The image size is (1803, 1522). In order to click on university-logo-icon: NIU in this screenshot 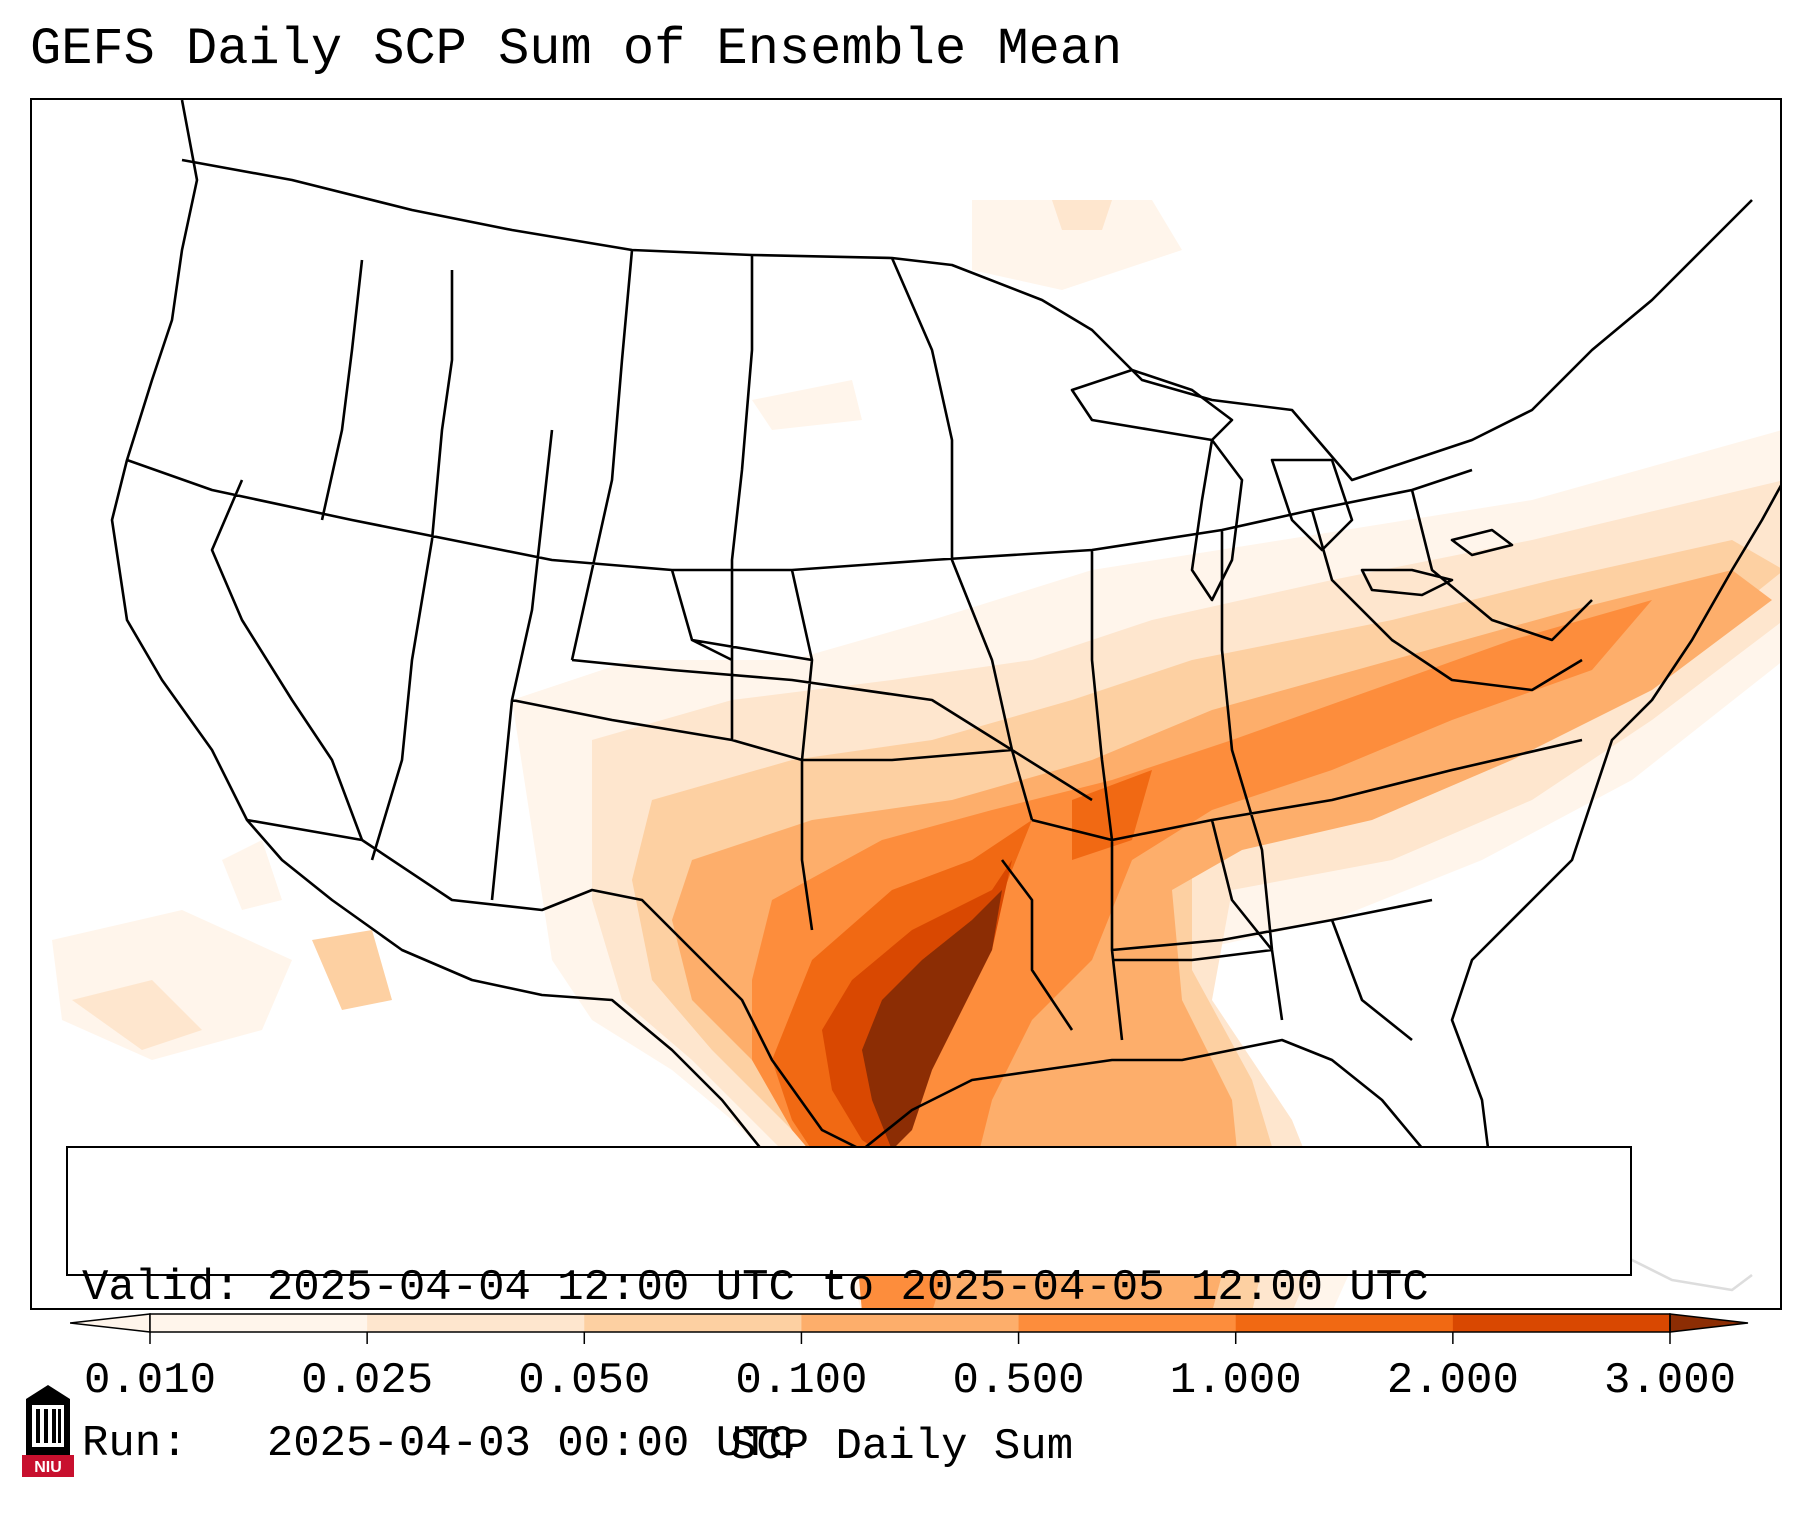, I will do `click(48, 1431)`.